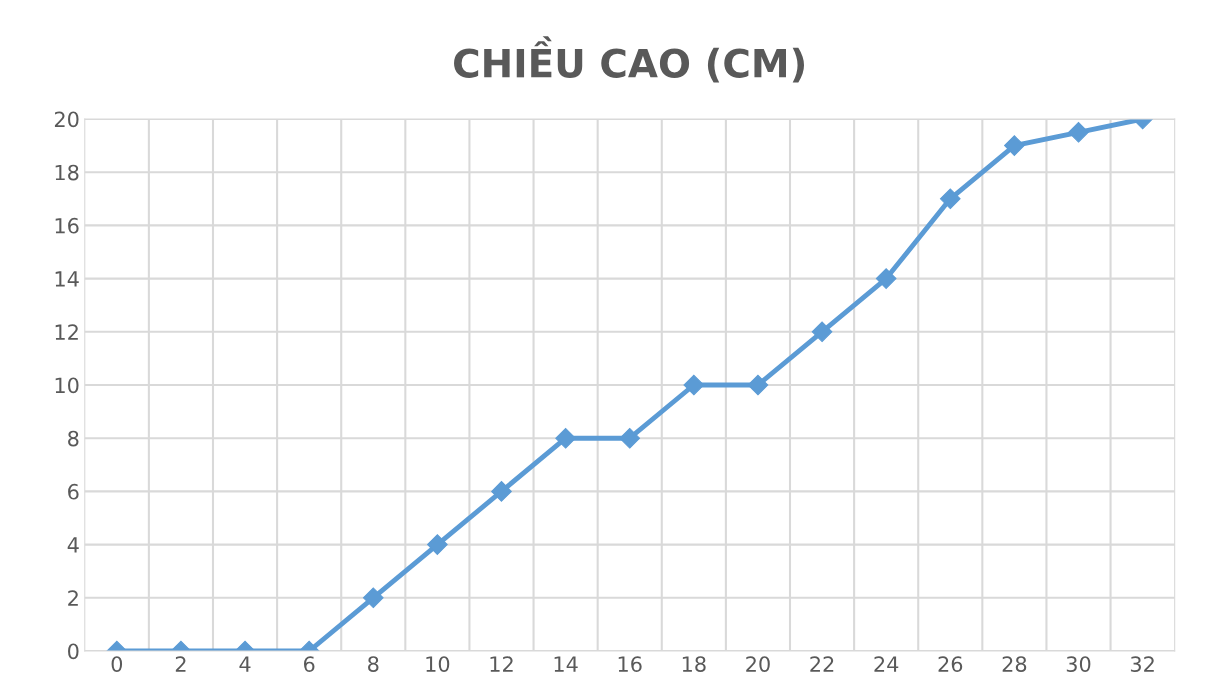 This screenshot has height=700, width=1211. Describe the element at coordinates (73, 545) in the screenshot. I see `y-tick-label: 4` at that location.